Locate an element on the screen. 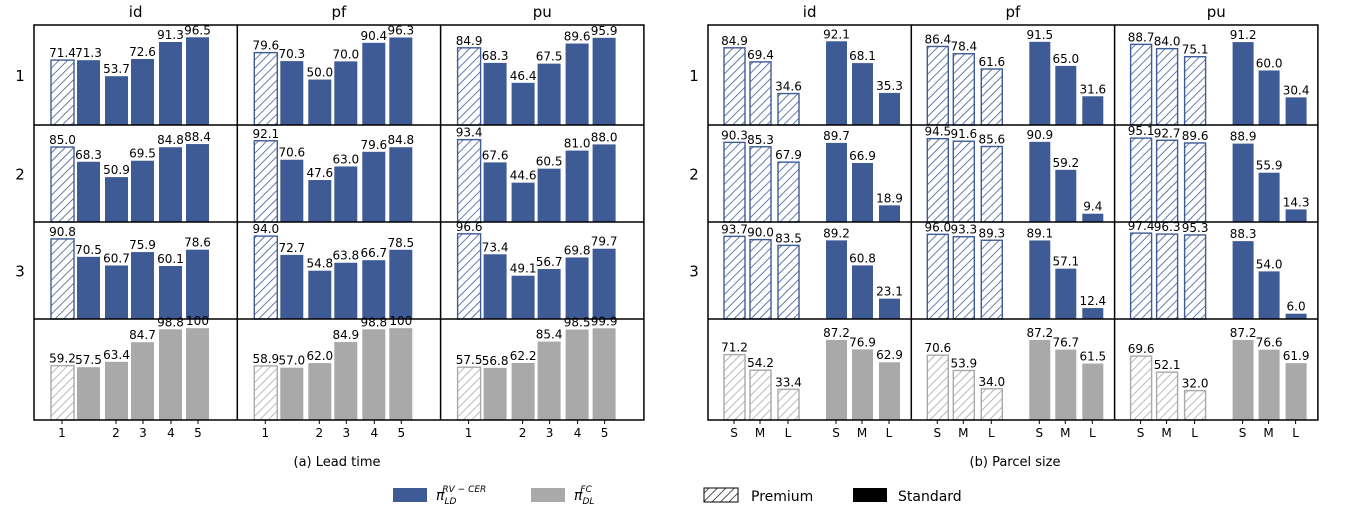 The image size is (1345, 508). data-label: 59.2 is located at coordinates (1065, 163).